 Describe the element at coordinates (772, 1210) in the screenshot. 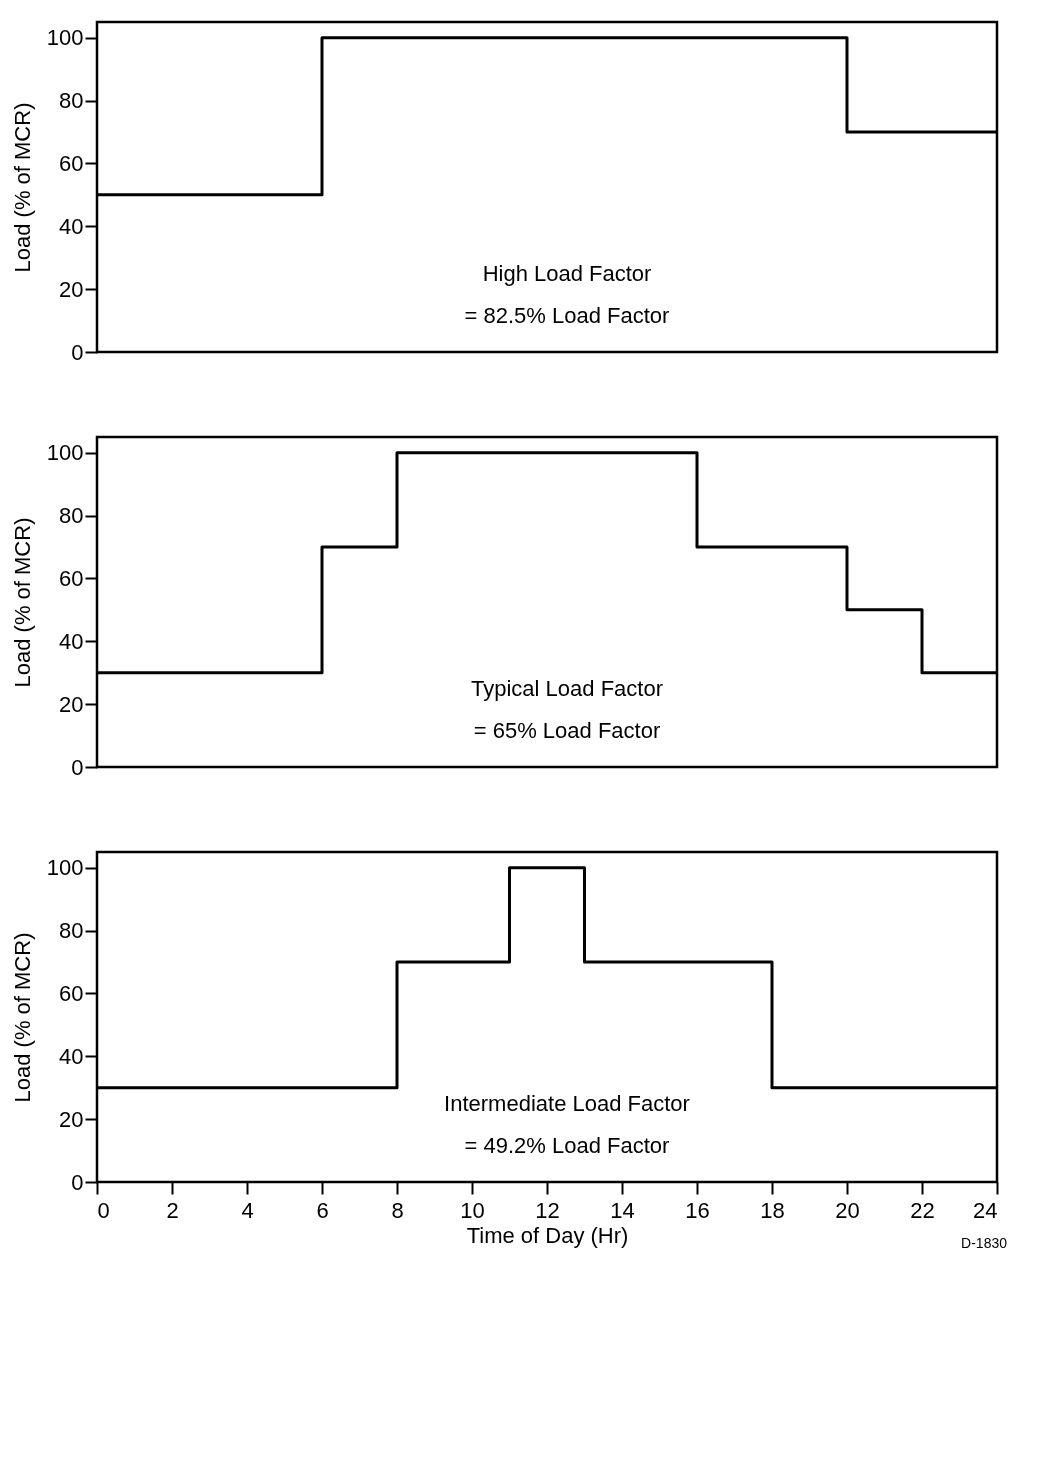

I see `x-tick-label: 18` at that location.